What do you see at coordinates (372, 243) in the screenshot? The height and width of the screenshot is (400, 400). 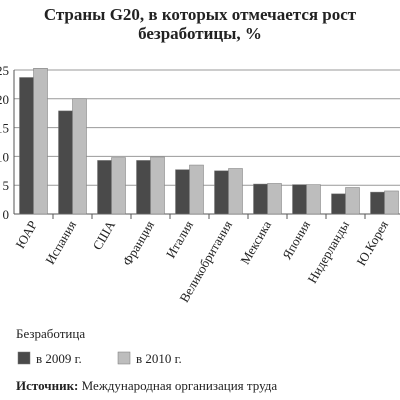 I see `x-tick-label: Ю.Корея` at bounding box center [372, 243].